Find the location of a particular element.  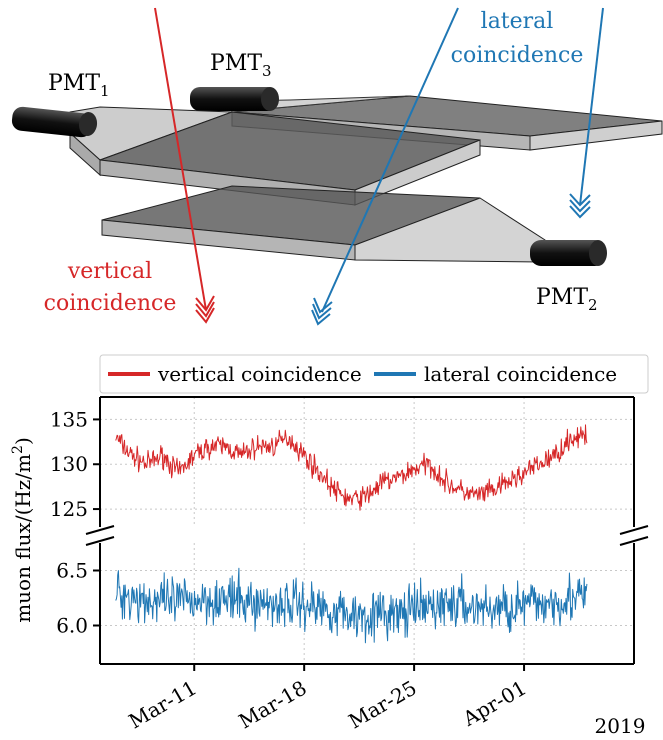

legend: vertical coincidence lateral coincidence is located at coordinates (374, 374).